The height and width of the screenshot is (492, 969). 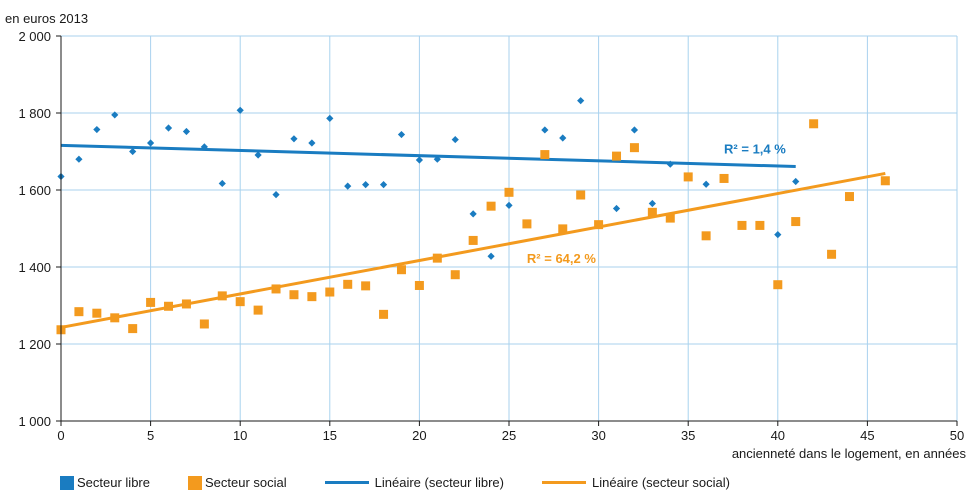 What do you see at coordinates (194, 482) in the screenshot?
I see `legend-swatch-secteur-social` at bounding box center [194, 482].